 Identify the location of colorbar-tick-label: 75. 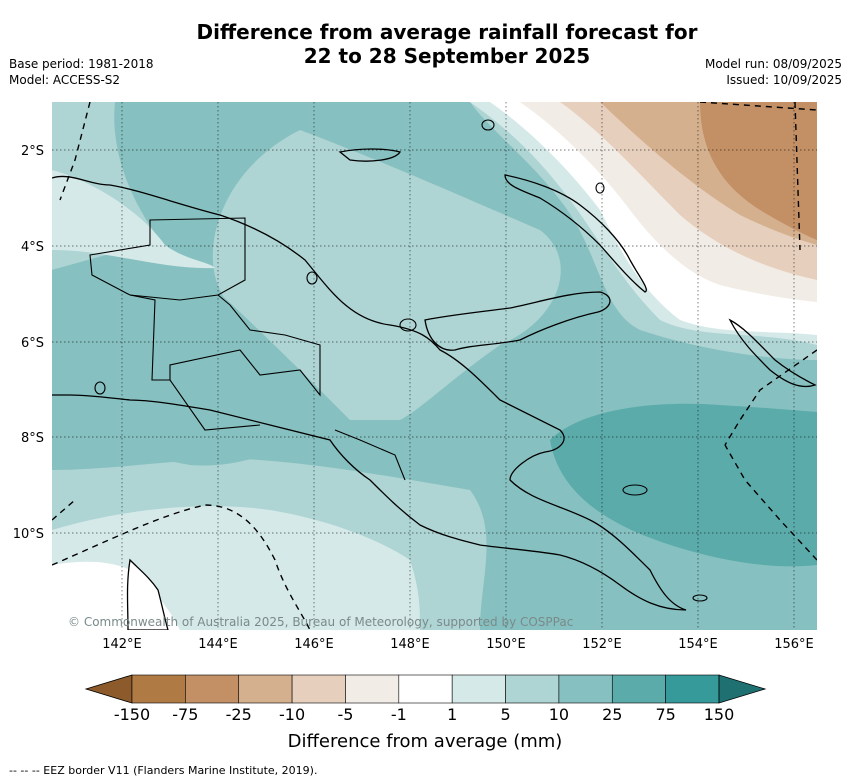
(665, 714).